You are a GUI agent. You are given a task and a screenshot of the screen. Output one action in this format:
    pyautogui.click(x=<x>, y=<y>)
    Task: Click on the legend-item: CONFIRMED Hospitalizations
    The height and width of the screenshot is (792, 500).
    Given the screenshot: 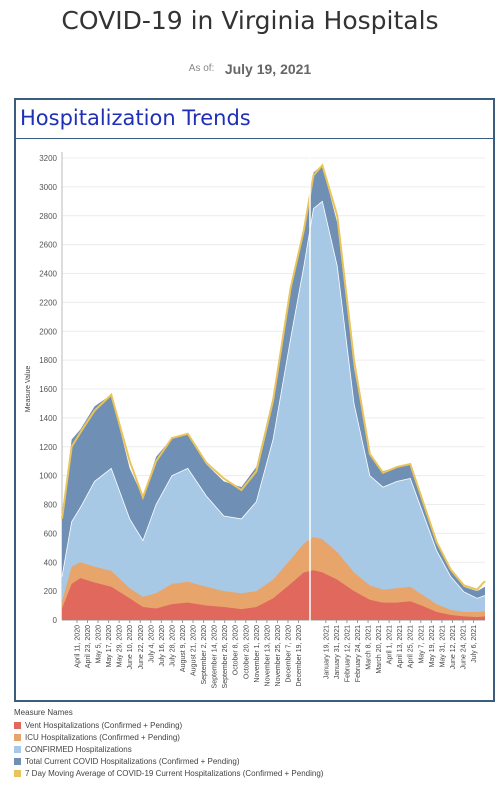 What is the action you would take?
    pyautogui.click(x=254, y=750)
    